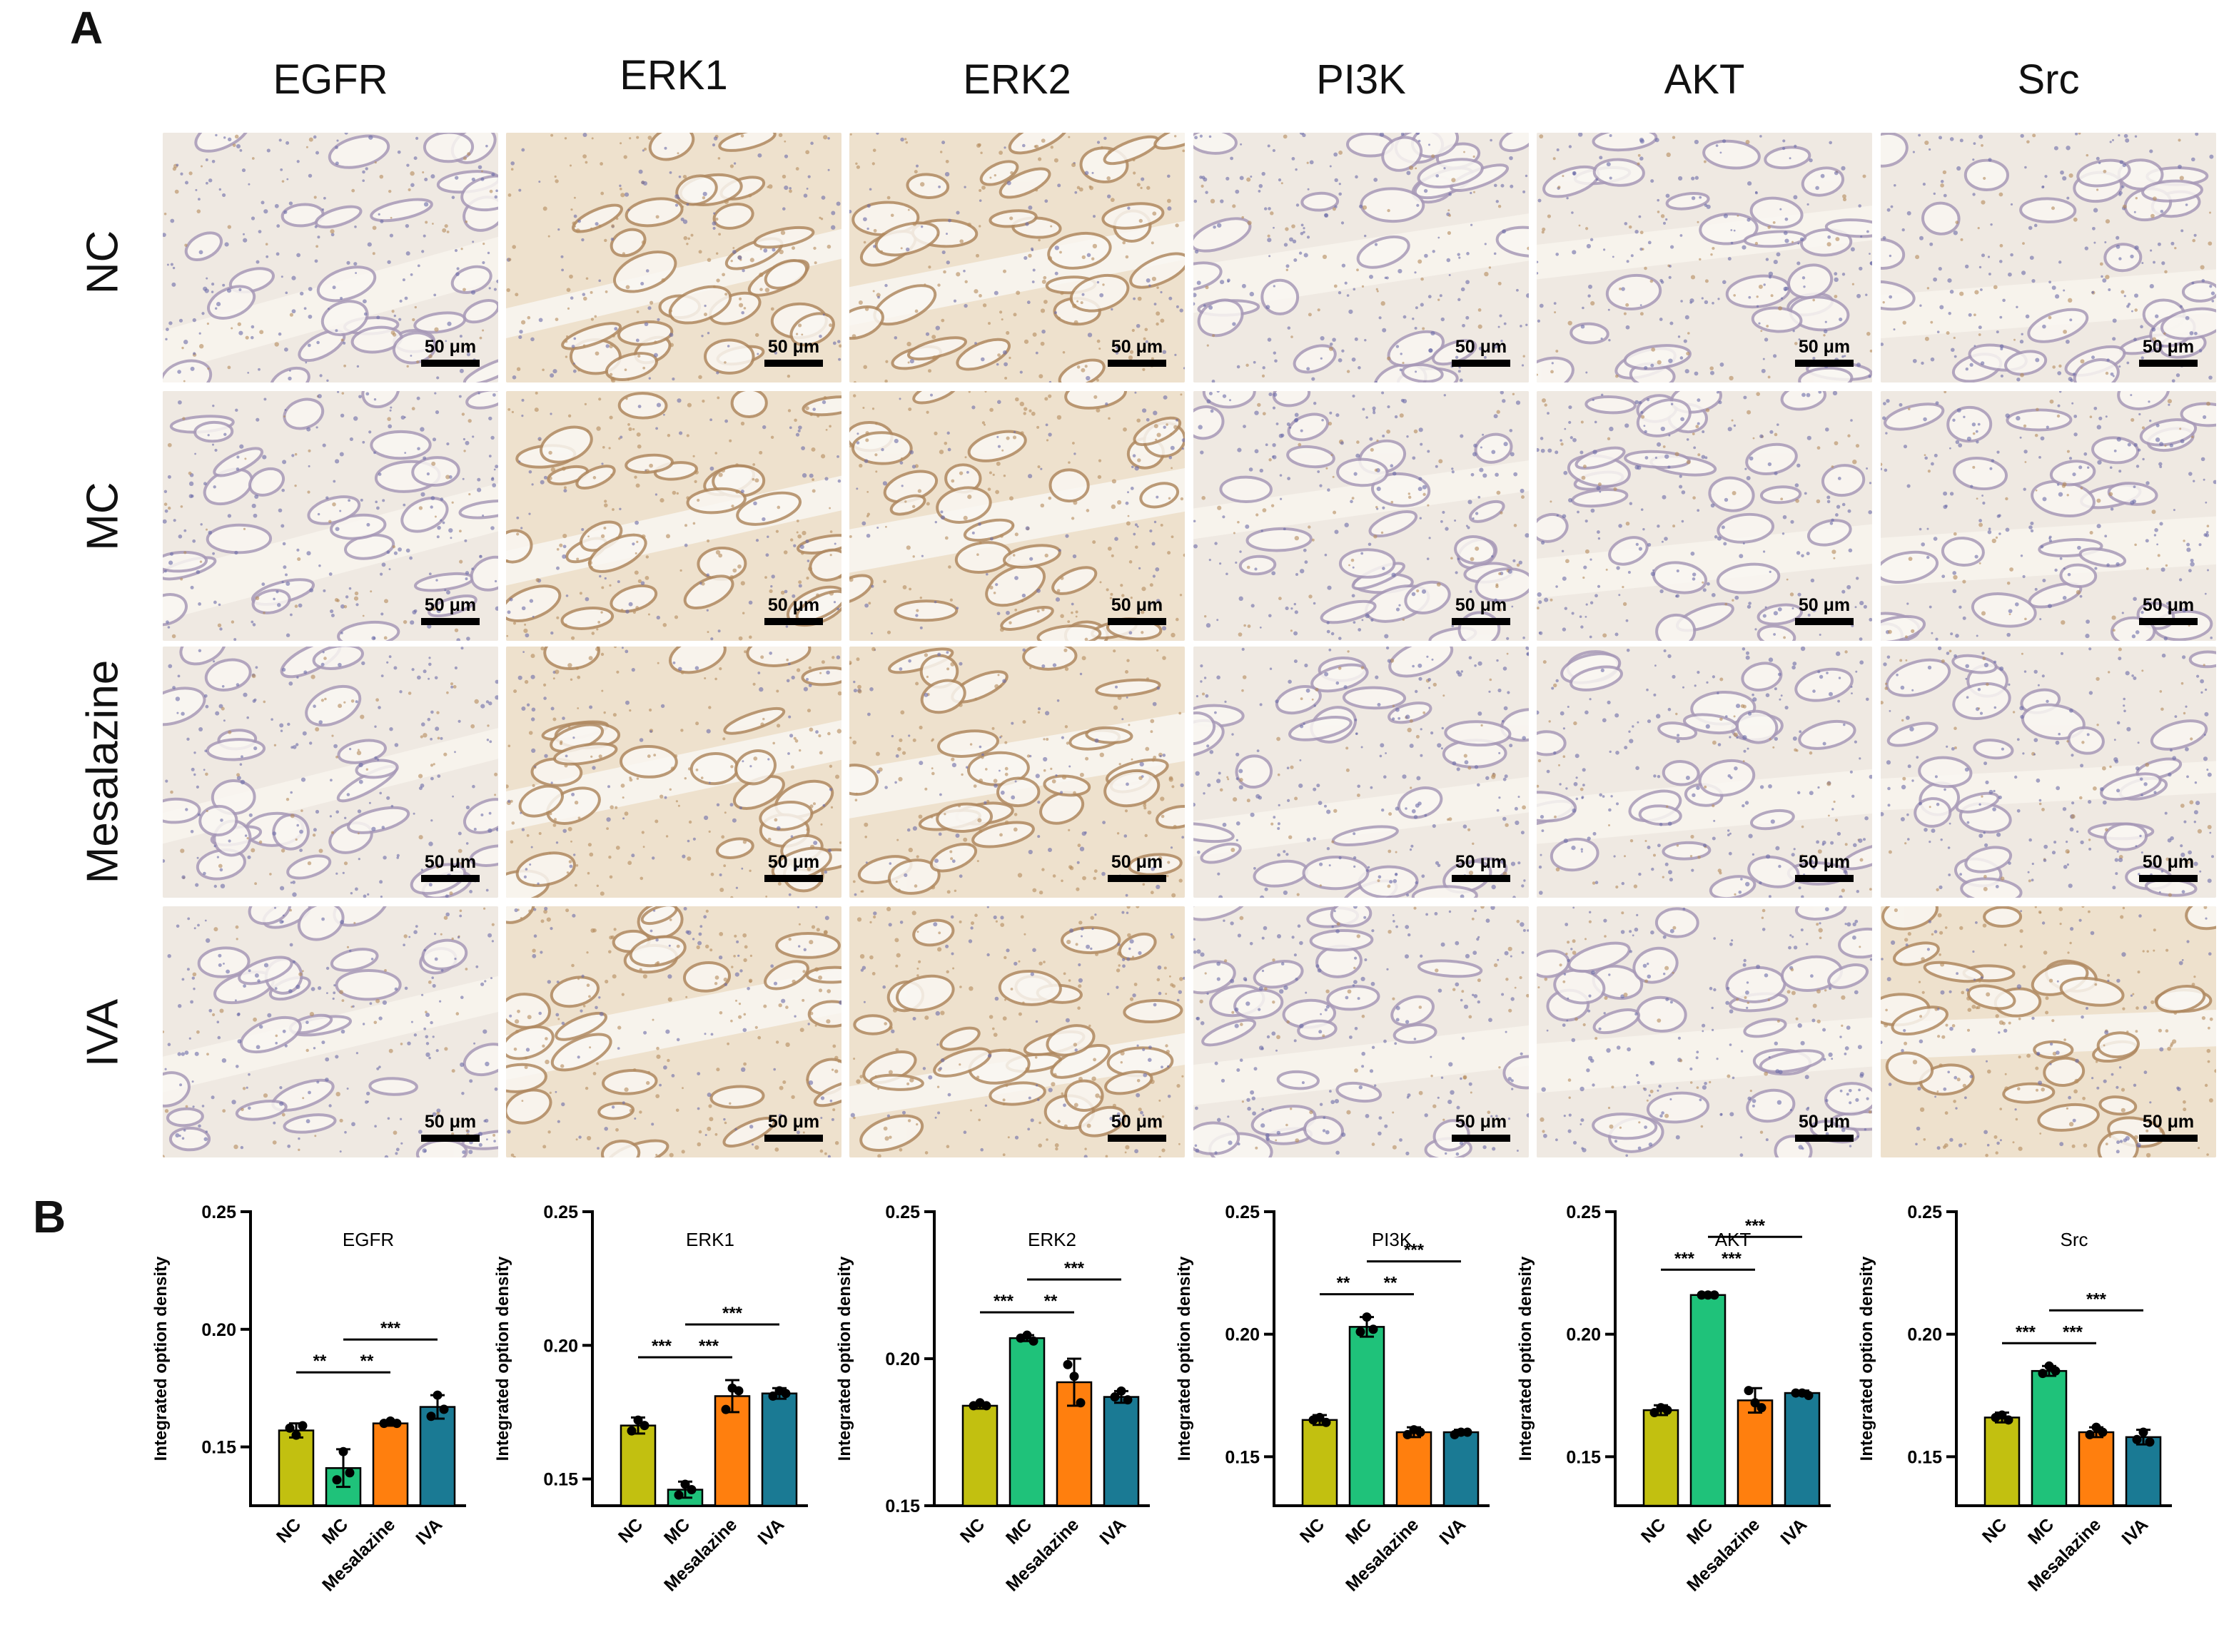 The height and width of the screenshot is (1652, 2224). I want to click on chart-title: EGFR, so click(368, 1239).